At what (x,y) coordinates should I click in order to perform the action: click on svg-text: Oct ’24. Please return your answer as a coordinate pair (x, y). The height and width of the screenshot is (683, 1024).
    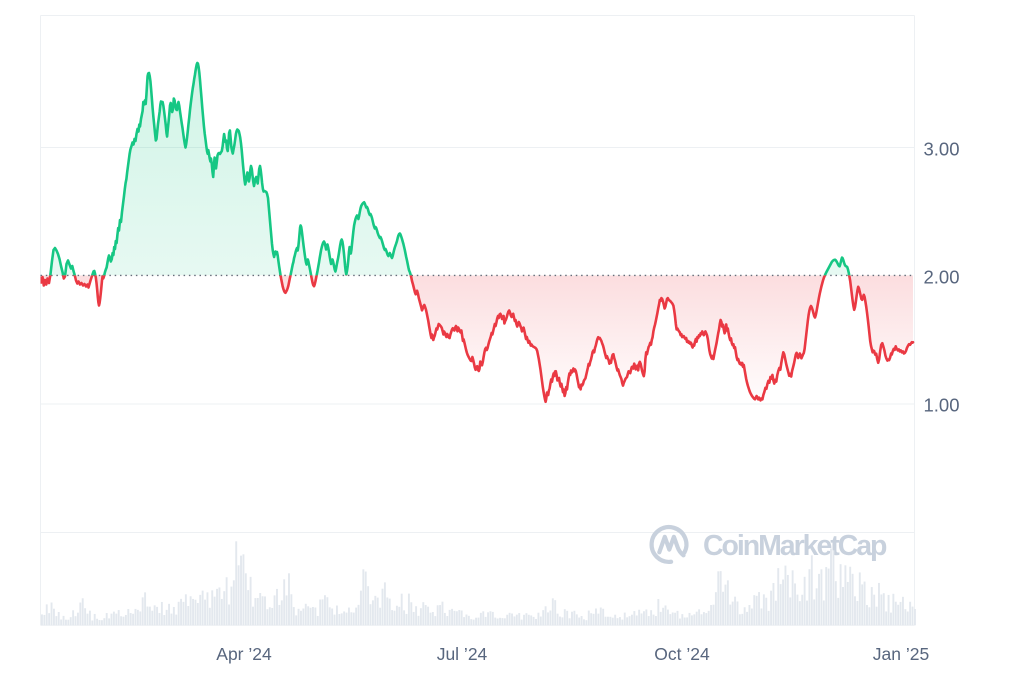
    Looking at the image, I should click on (682, 654).